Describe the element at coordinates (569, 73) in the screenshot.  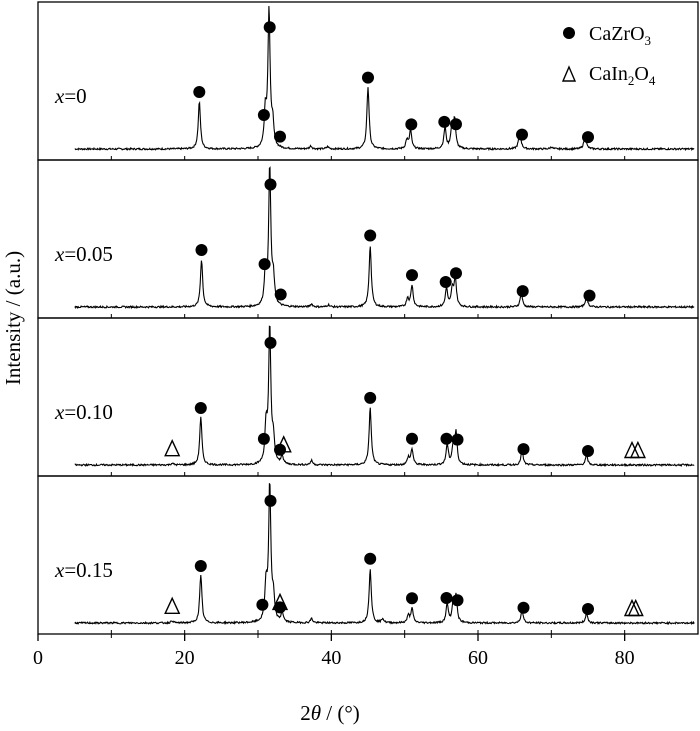
I see `legend-triangle-marker` at that location.